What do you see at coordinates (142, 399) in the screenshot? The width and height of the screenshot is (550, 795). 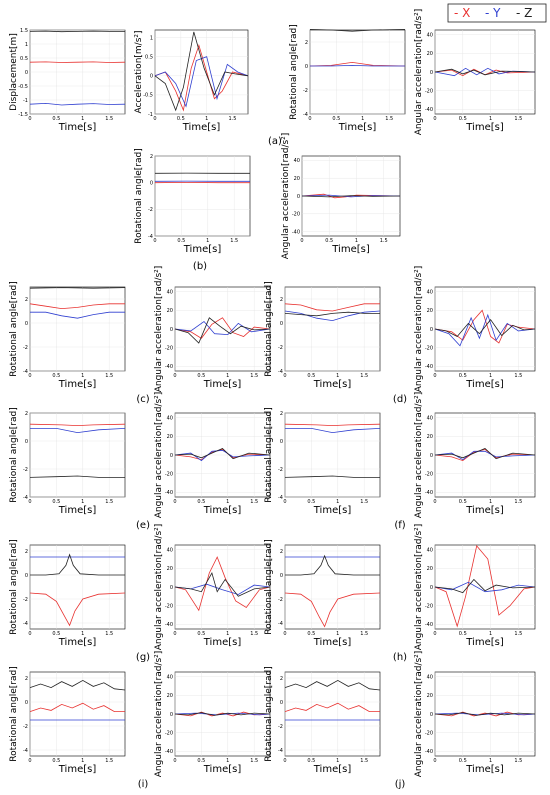 I see `label-c: (c)` at bounding box center [142, 399].